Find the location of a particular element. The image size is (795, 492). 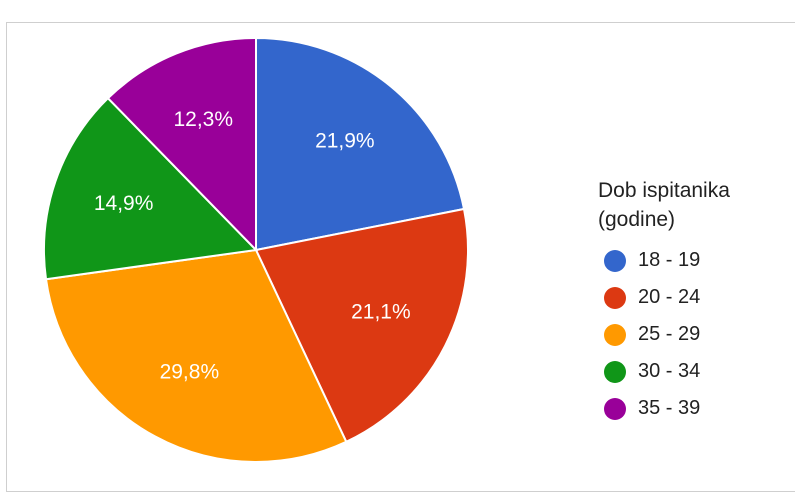

slice-label: 21,1% is located at coordinates (381, 312).